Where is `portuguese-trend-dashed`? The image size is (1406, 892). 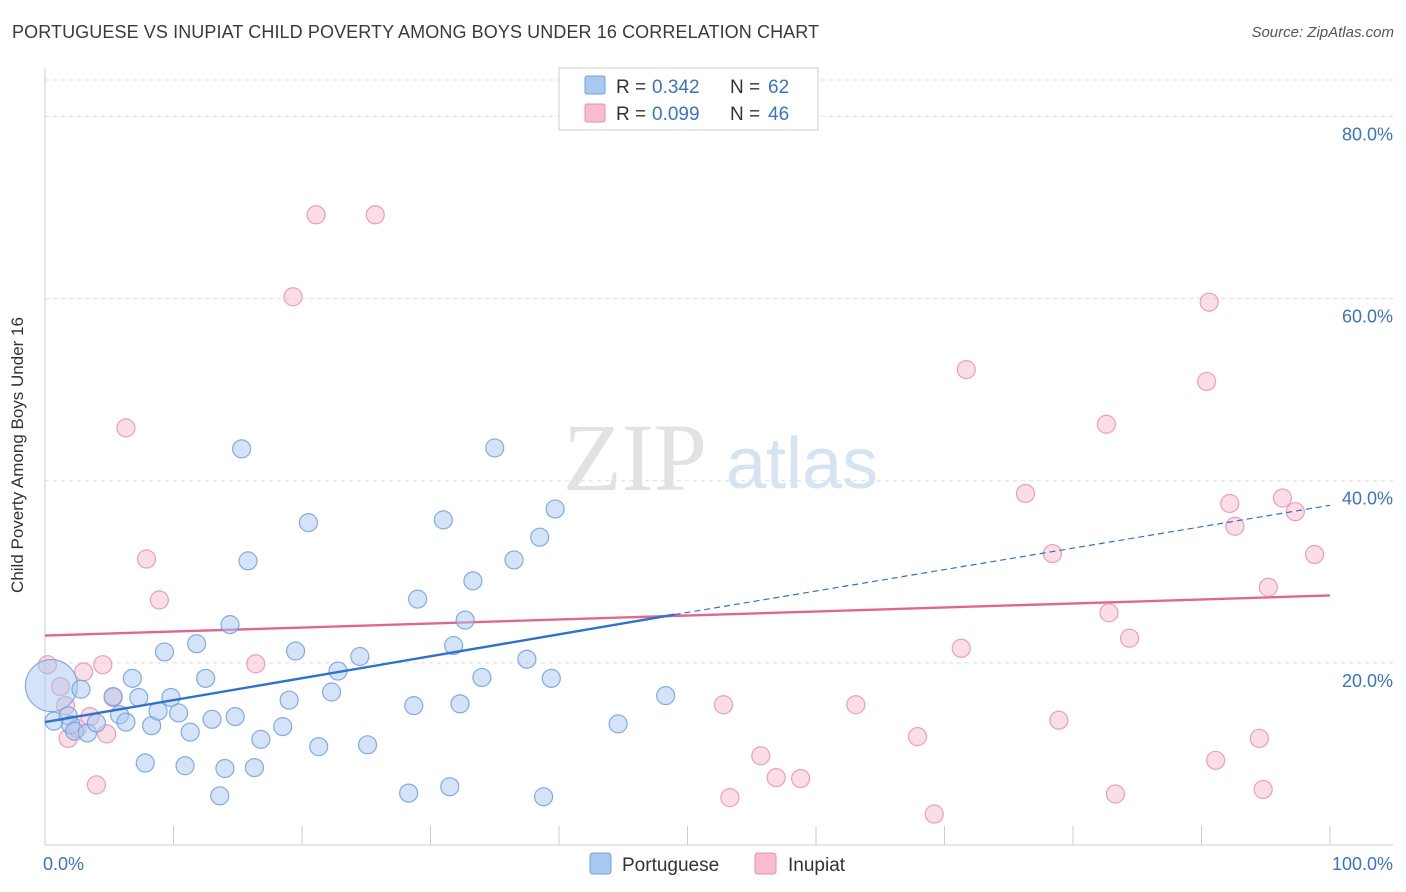 portuguese-trend-dashed is located at coordinates (1002, 560).